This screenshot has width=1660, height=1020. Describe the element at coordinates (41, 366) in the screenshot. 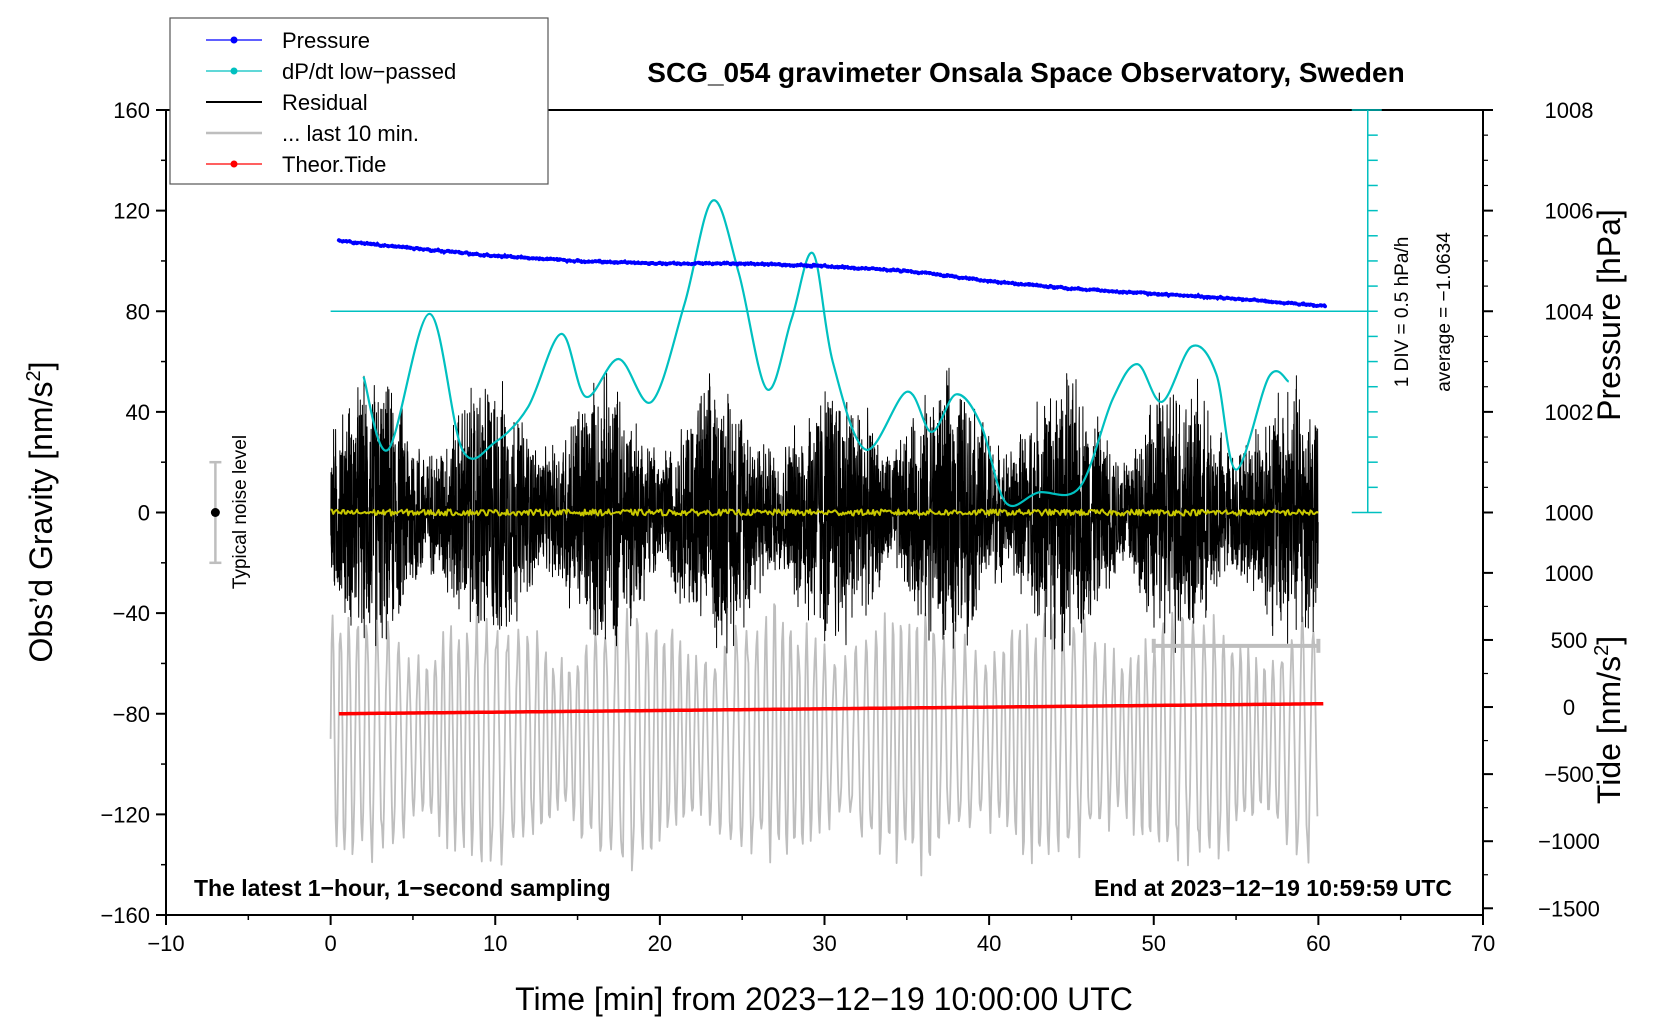

I see `y-axis-title-gravity-tail: ]` at that location.